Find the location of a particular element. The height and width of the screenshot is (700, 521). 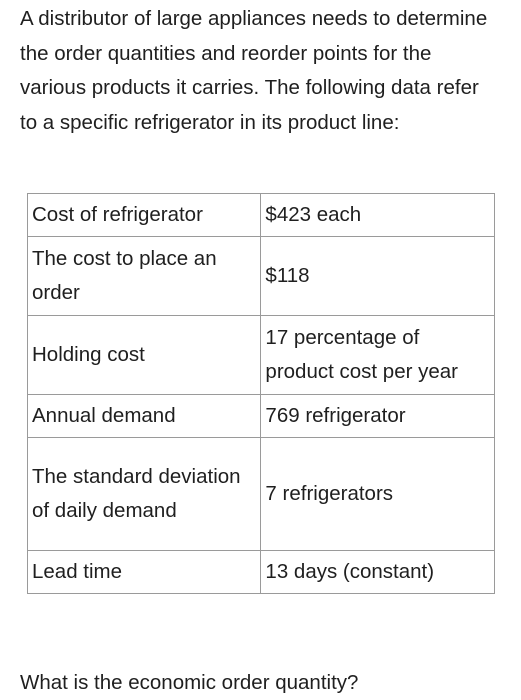

row-value: 13 days (constant) is located at coordinates (377, 572).